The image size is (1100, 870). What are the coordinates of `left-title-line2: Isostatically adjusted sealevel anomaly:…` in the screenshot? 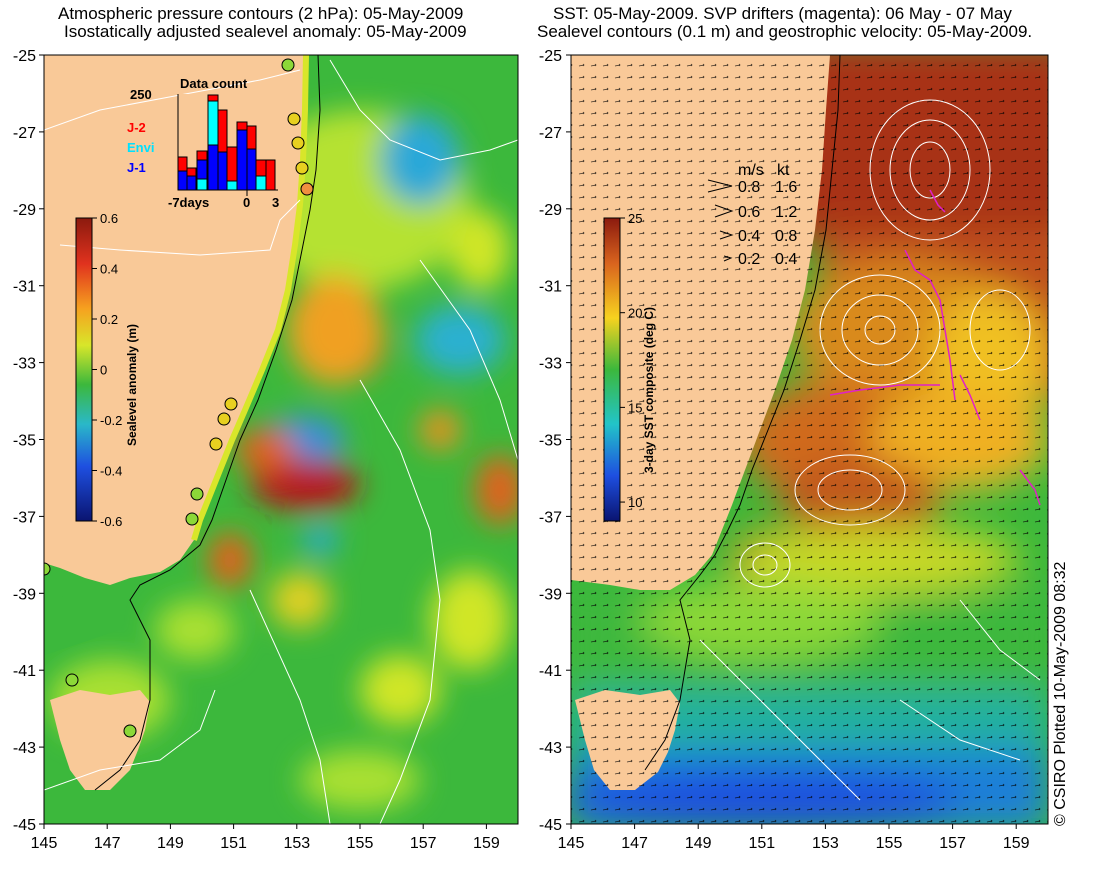 It's located at (265, 31).